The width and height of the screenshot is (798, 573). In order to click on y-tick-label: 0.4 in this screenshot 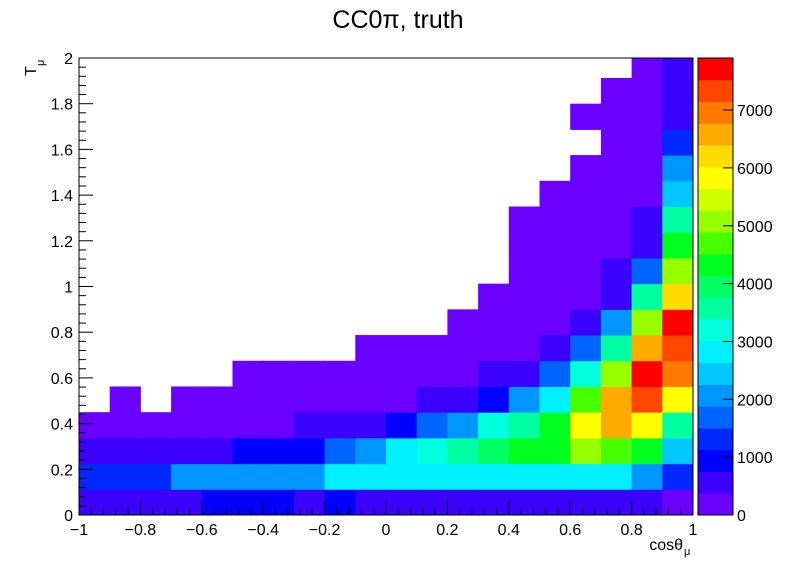, I will do `click(62, 425)`.